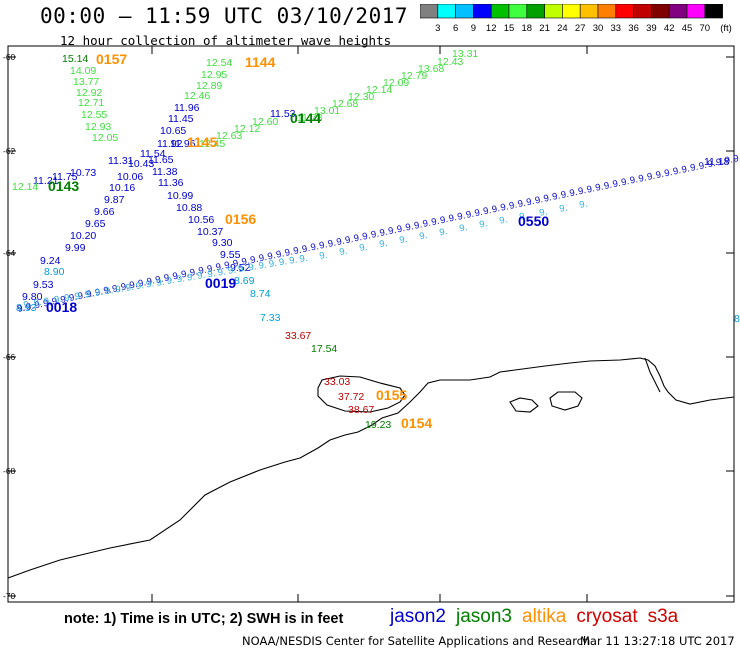 The image size is (740, 650). Describe the element at coordinates (361, 410) in the screenshot. I see `wave-height-label: 38.67` at that location.